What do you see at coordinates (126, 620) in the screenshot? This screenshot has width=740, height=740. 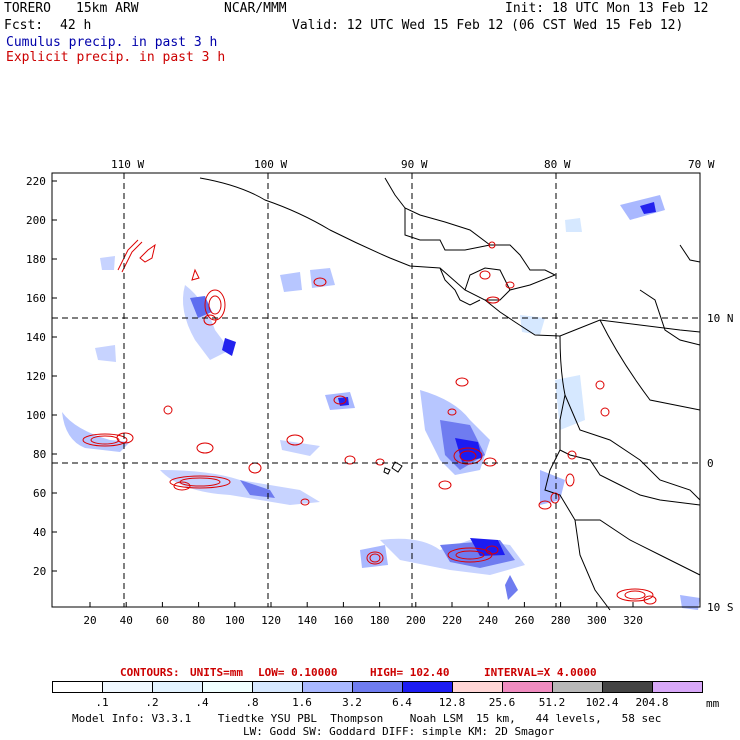 I see `x-tick-label: 40` at bounding box center [126, 620].